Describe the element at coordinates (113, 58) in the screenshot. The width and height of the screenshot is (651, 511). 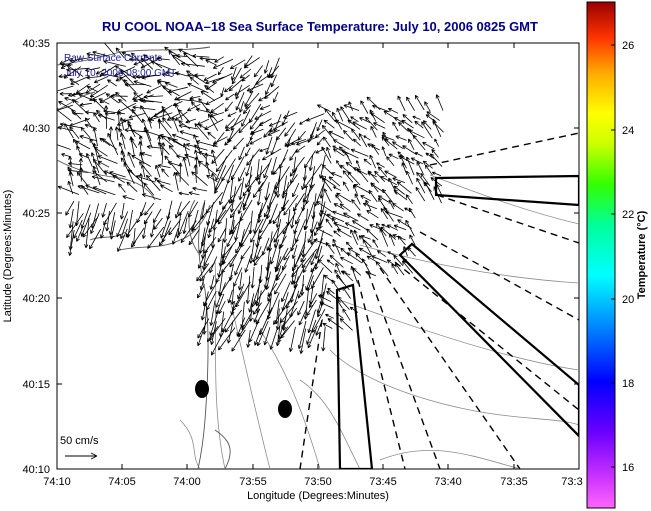
I see `legend-line-1: Raw Surface Currents` at that location.